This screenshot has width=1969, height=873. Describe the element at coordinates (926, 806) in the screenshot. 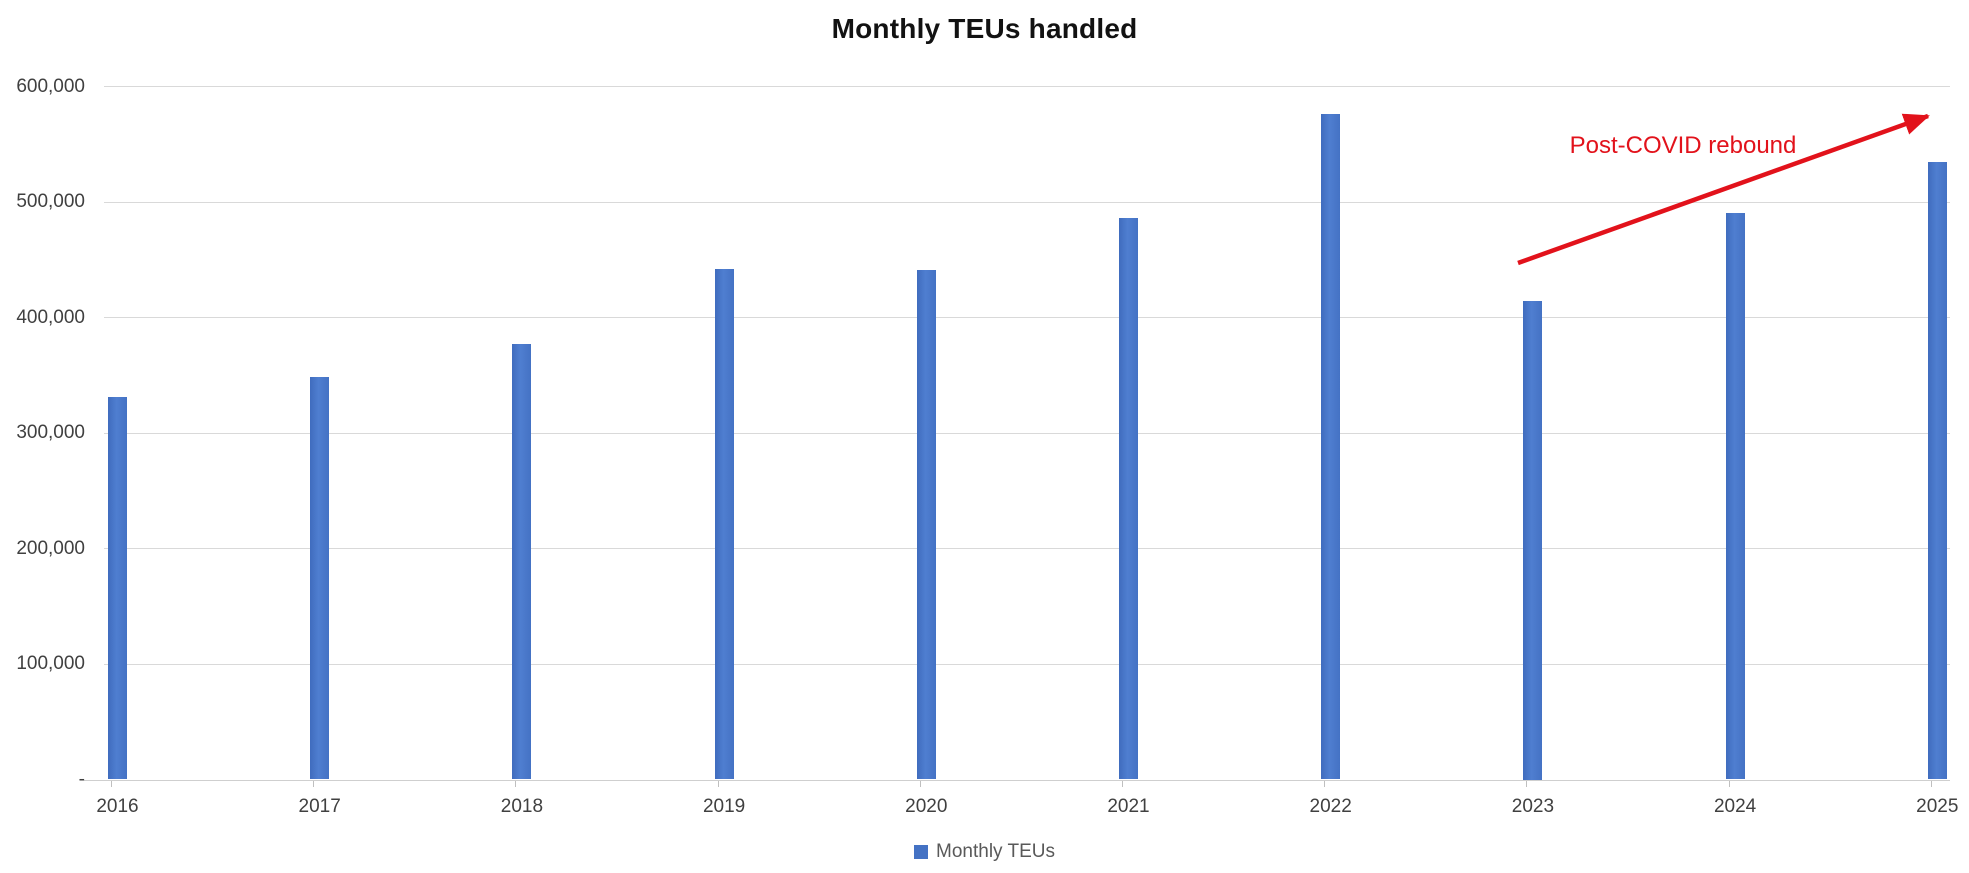

I see `x-axis-tick-label: 2020` at that location.